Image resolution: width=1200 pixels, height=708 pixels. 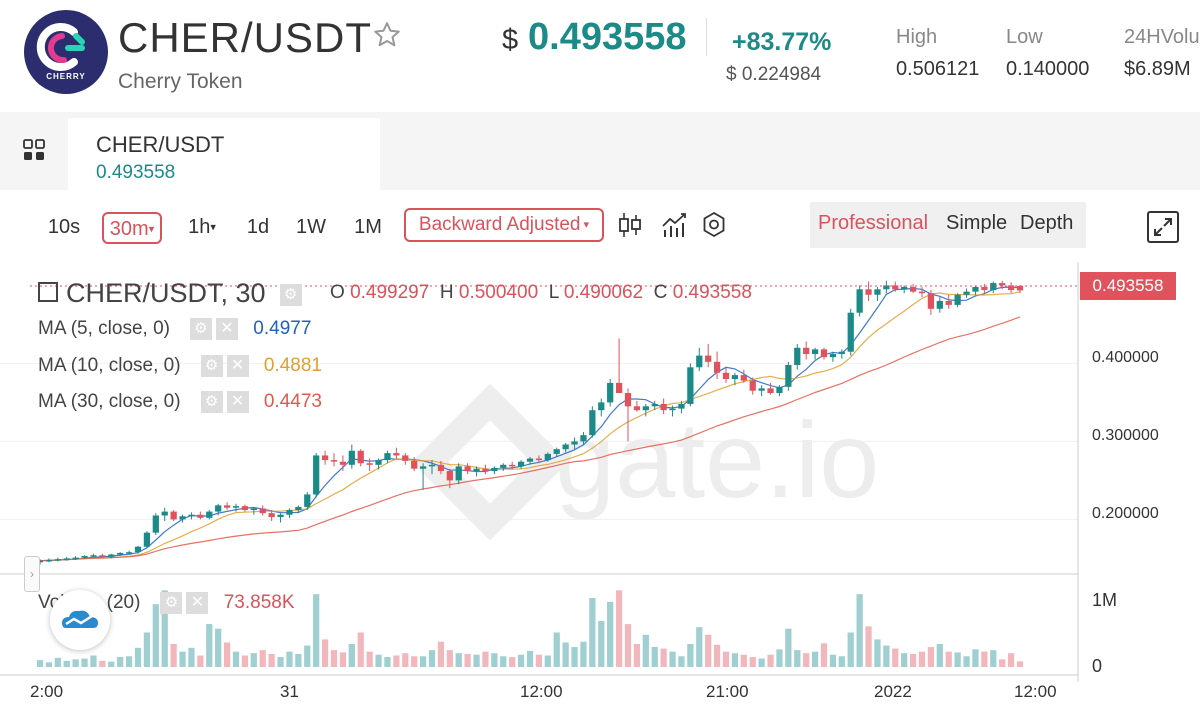 What do you see at coordinates (630, 225) in the screenshot?
I see `candlestick-icon` at bounding box center [630, 225].